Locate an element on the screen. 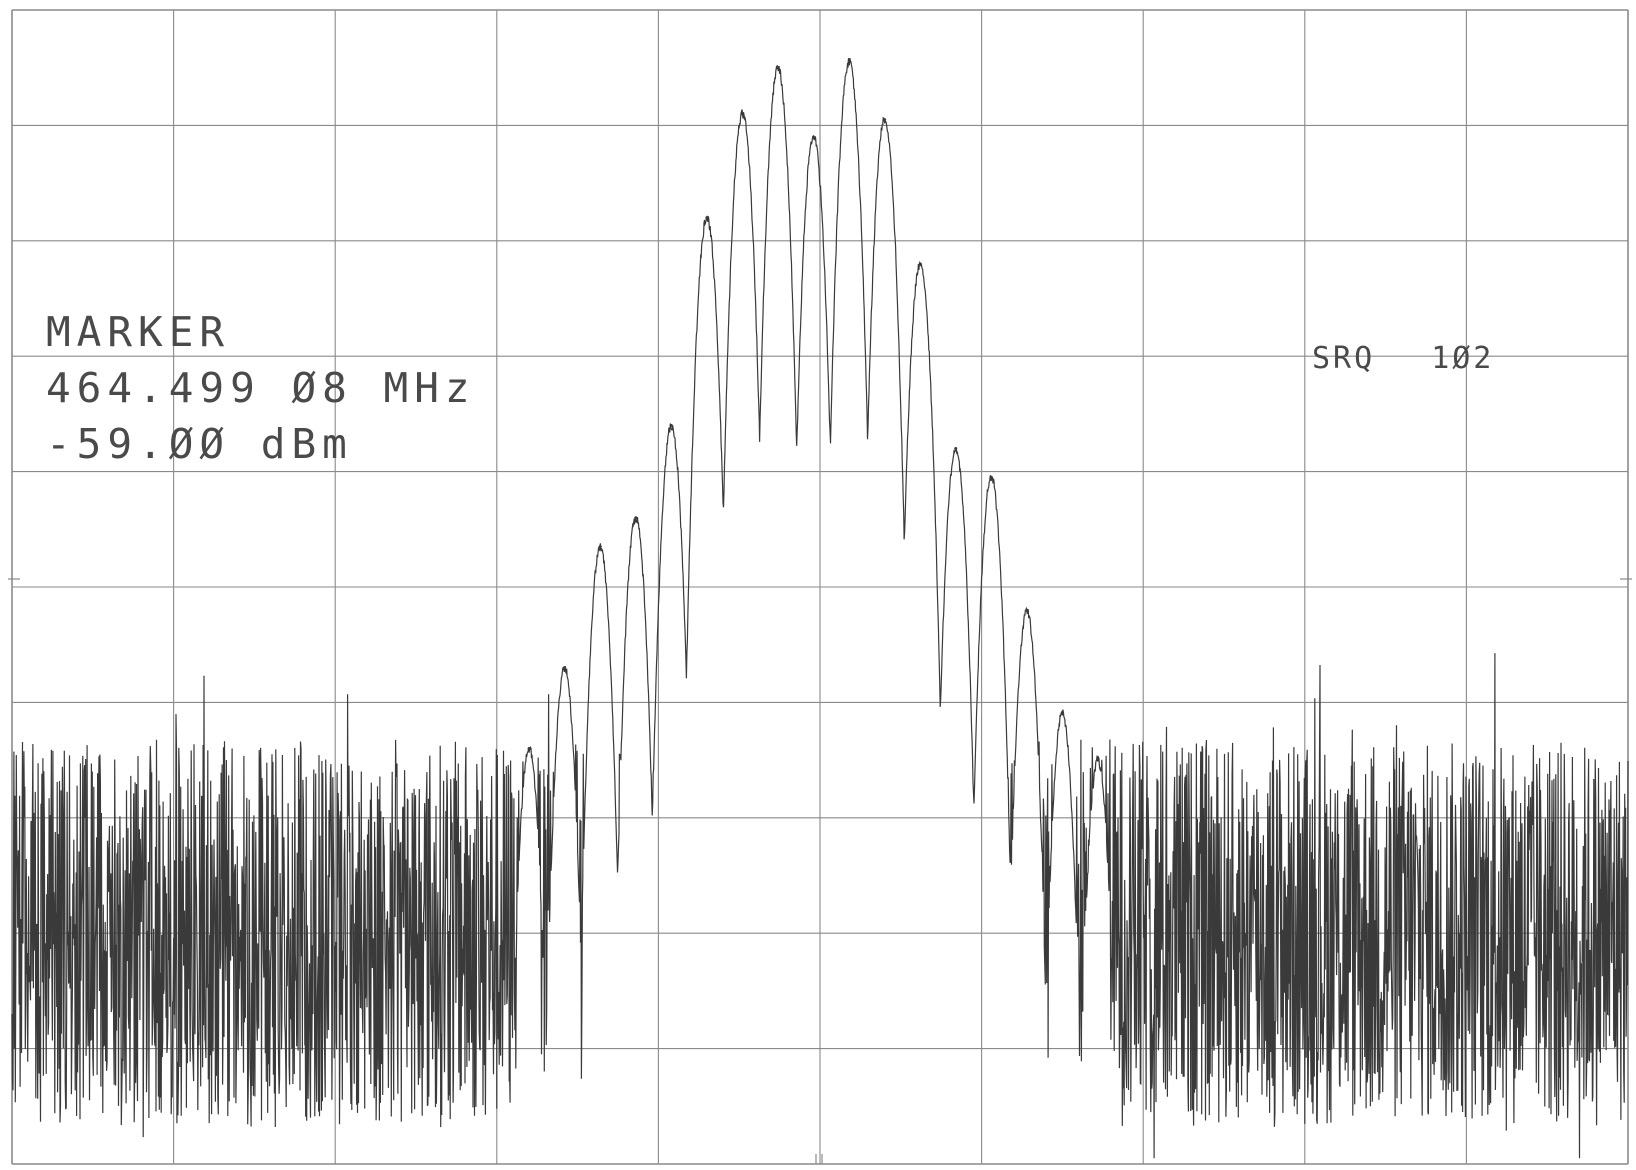 The width and height of the screenshot is (1636, 1170). marker-amplitude: -59.ØØ dBm is located at coordinates (199, 444).